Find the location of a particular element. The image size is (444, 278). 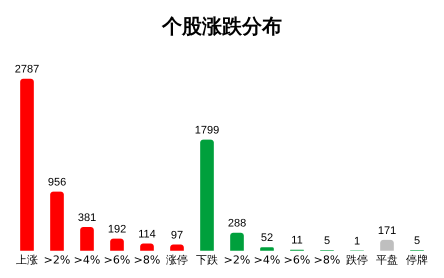

x-tick-label: 下跌 is located at coordinates (207, 259).